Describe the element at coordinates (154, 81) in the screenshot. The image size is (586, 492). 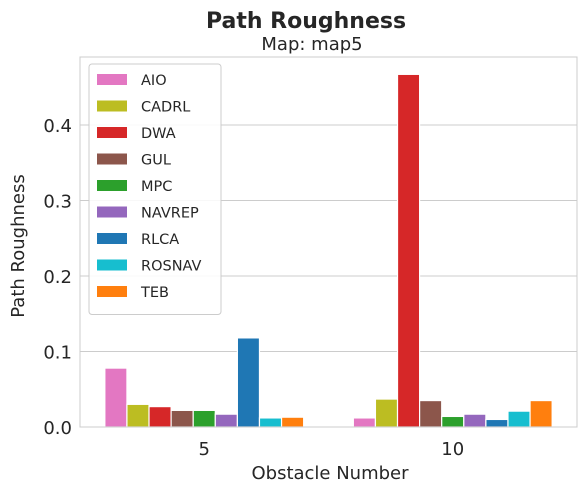
I see `legend-label-aio: AIO` at that location.